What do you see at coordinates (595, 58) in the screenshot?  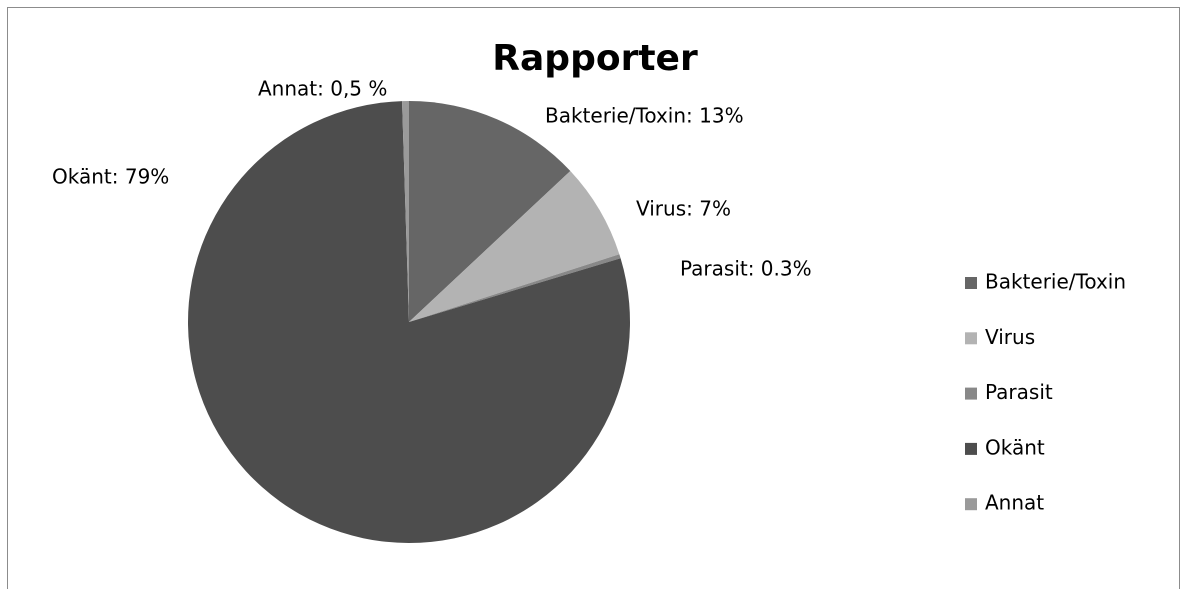 I see `chart-title: Rapporter` at bounding box center [595, 58].